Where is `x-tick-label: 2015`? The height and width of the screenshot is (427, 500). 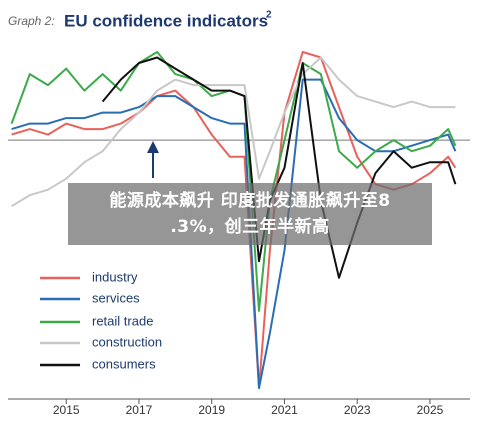
x-tick-label: 2015 is located at coordinates (66, 410).